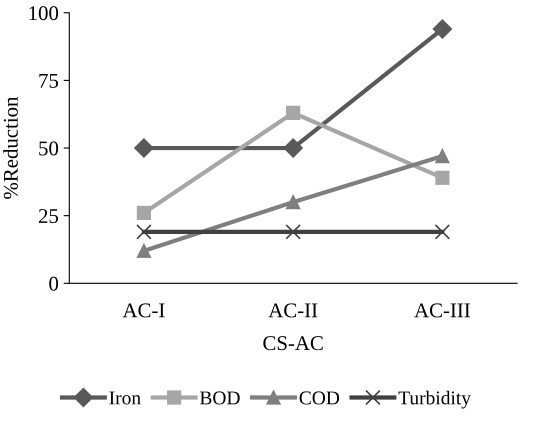 This screenshot has width=533, height=426. Describe the element at coordinates (143, 310) in the screenshot. I see `x-tick-label: AC-I` at that location.